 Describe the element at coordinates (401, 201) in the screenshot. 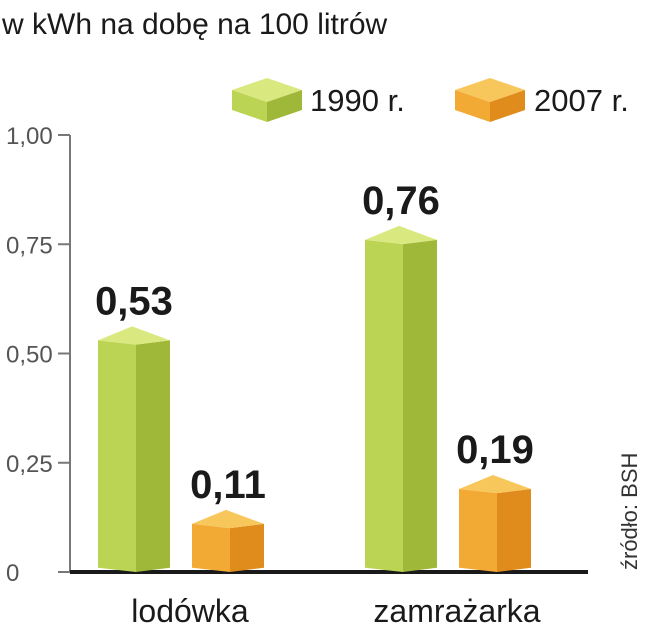

I see `data-label: 0,76` at that location.